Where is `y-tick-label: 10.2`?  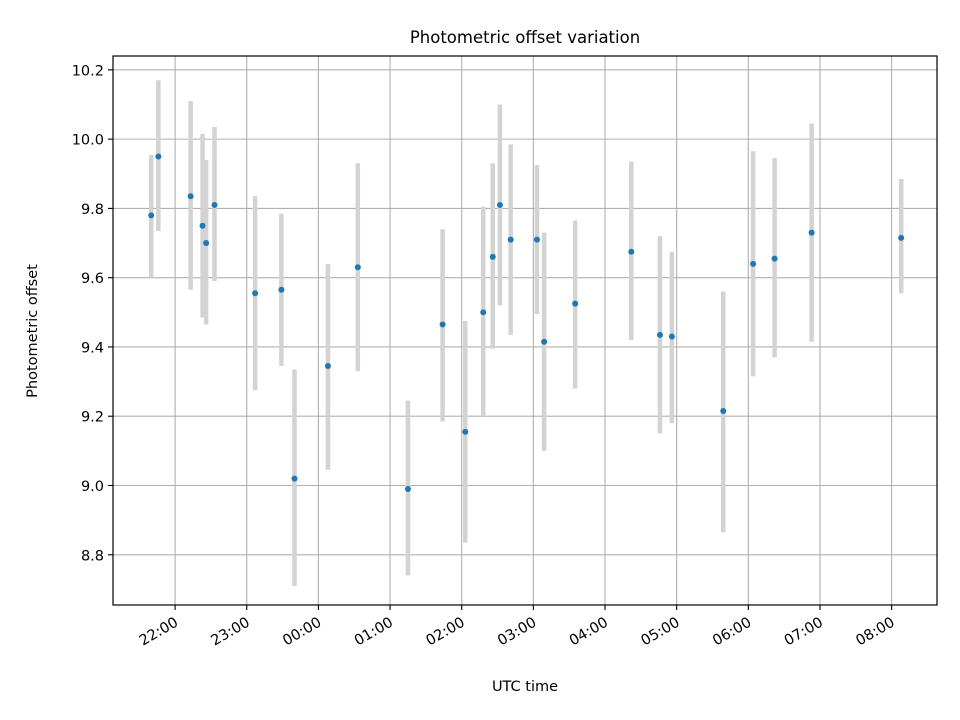
y-tick-label: 10.2 is located at coordinates (88, 71).